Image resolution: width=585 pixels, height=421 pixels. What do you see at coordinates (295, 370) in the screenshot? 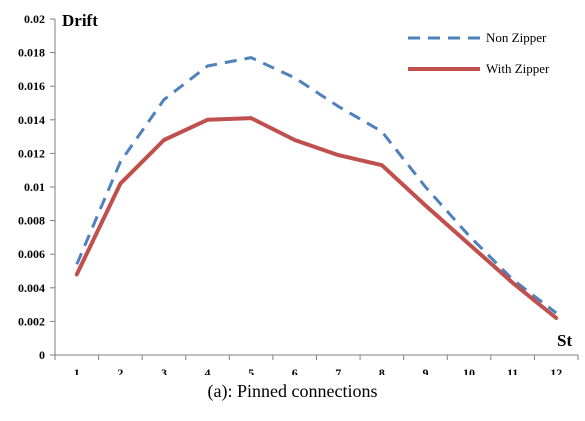
I see `x-tick-label: 6` at bounding box center [295, 370].